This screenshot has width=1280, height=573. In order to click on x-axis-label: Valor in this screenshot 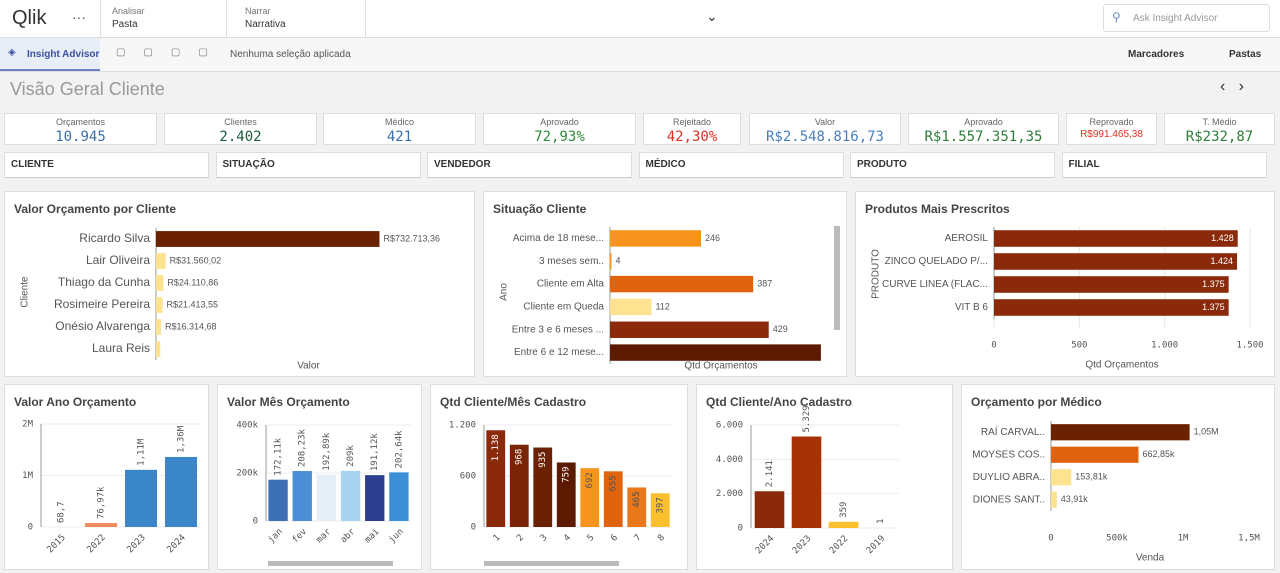, I will do `click(308, 366)`.